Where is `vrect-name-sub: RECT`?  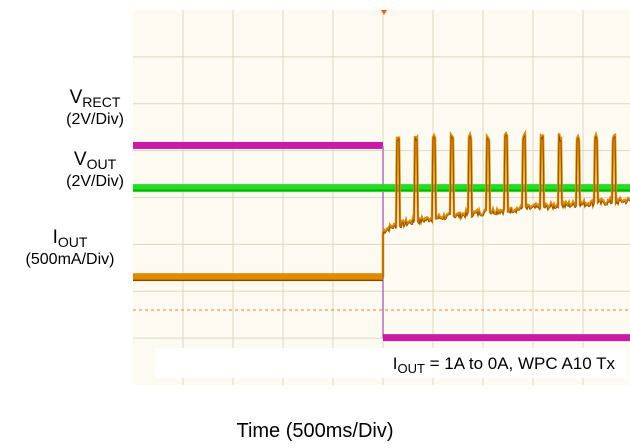
vrect-name-sub: RECT is located at coordinates (101, 102).